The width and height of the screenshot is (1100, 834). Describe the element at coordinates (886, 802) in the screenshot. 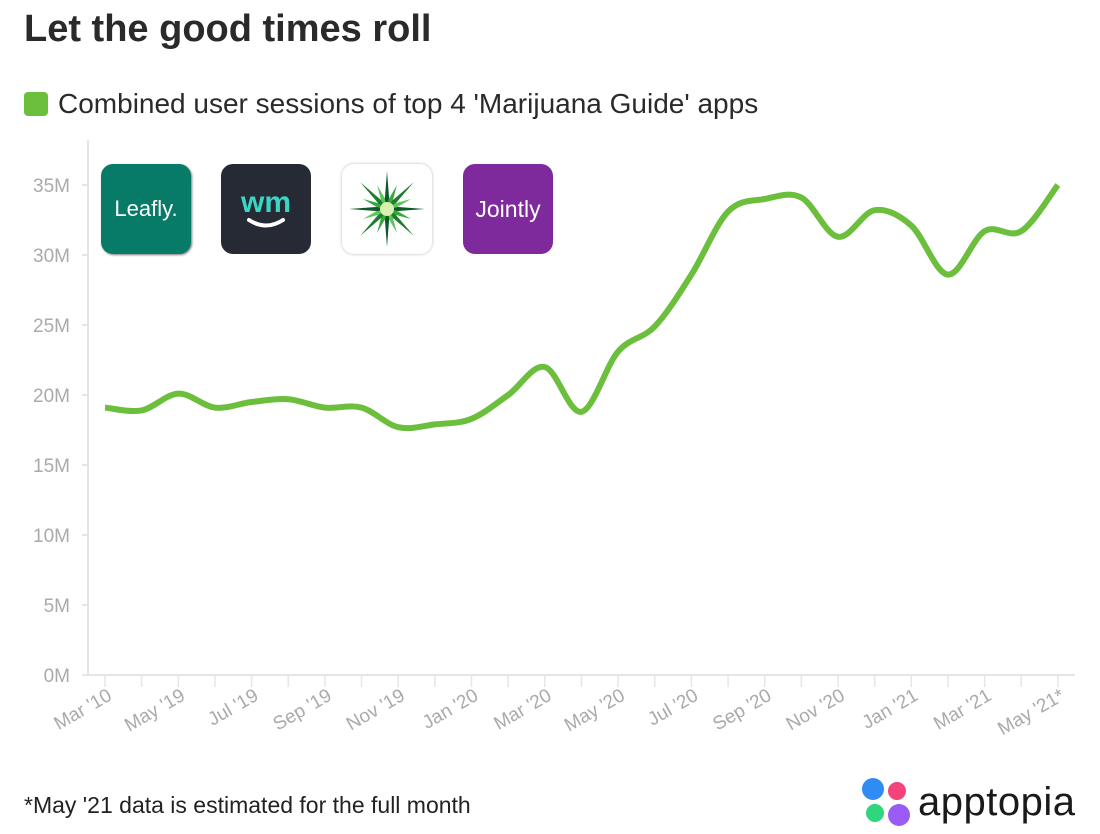

I see `apptopia-logo-icon` at that location.